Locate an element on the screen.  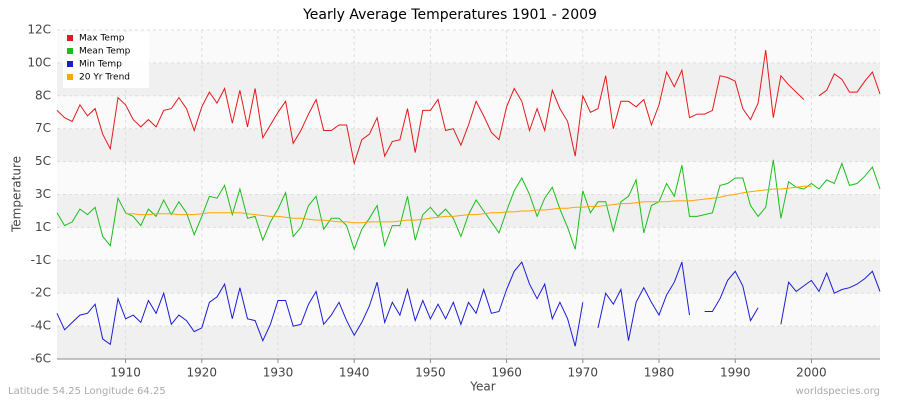
y-tick-label: 1C is located at coordinates (43, 227).